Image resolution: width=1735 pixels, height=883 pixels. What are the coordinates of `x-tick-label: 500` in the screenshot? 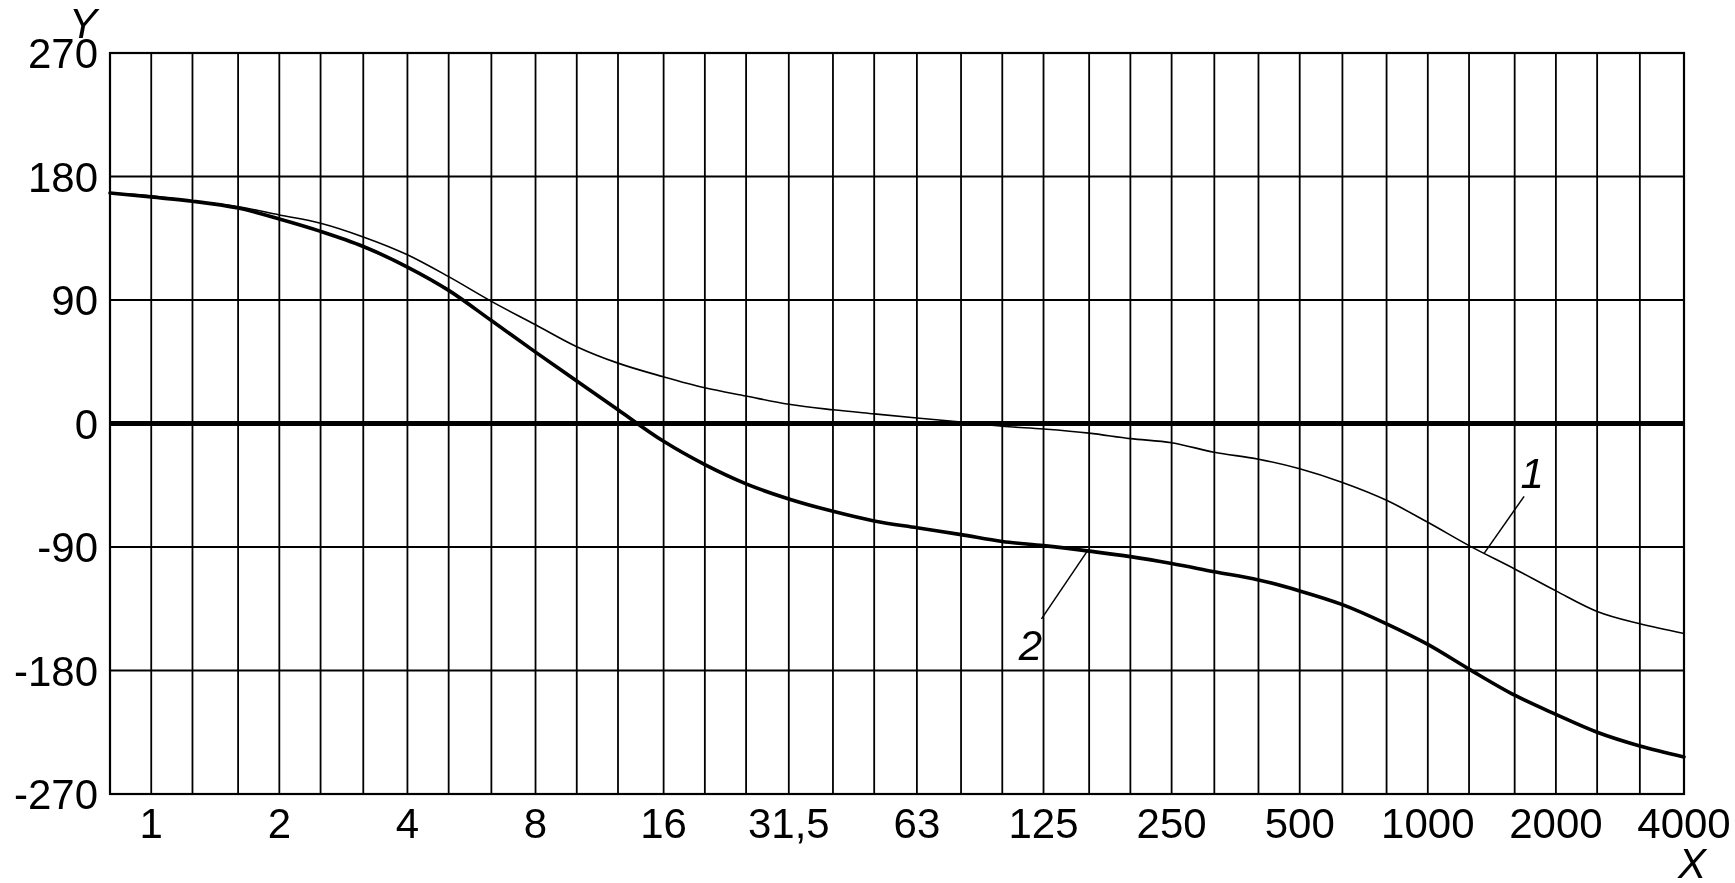 It's located at (1299, 823).